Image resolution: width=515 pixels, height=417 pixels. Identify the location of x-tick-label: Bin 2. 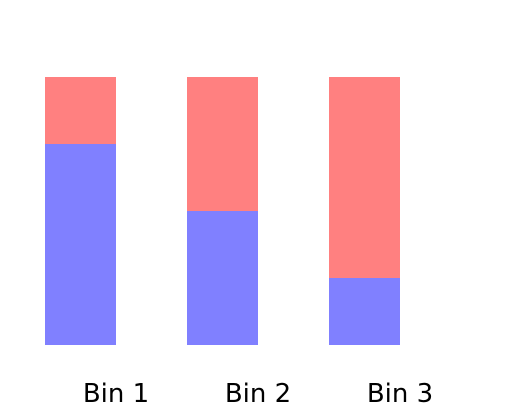
(258, 394).